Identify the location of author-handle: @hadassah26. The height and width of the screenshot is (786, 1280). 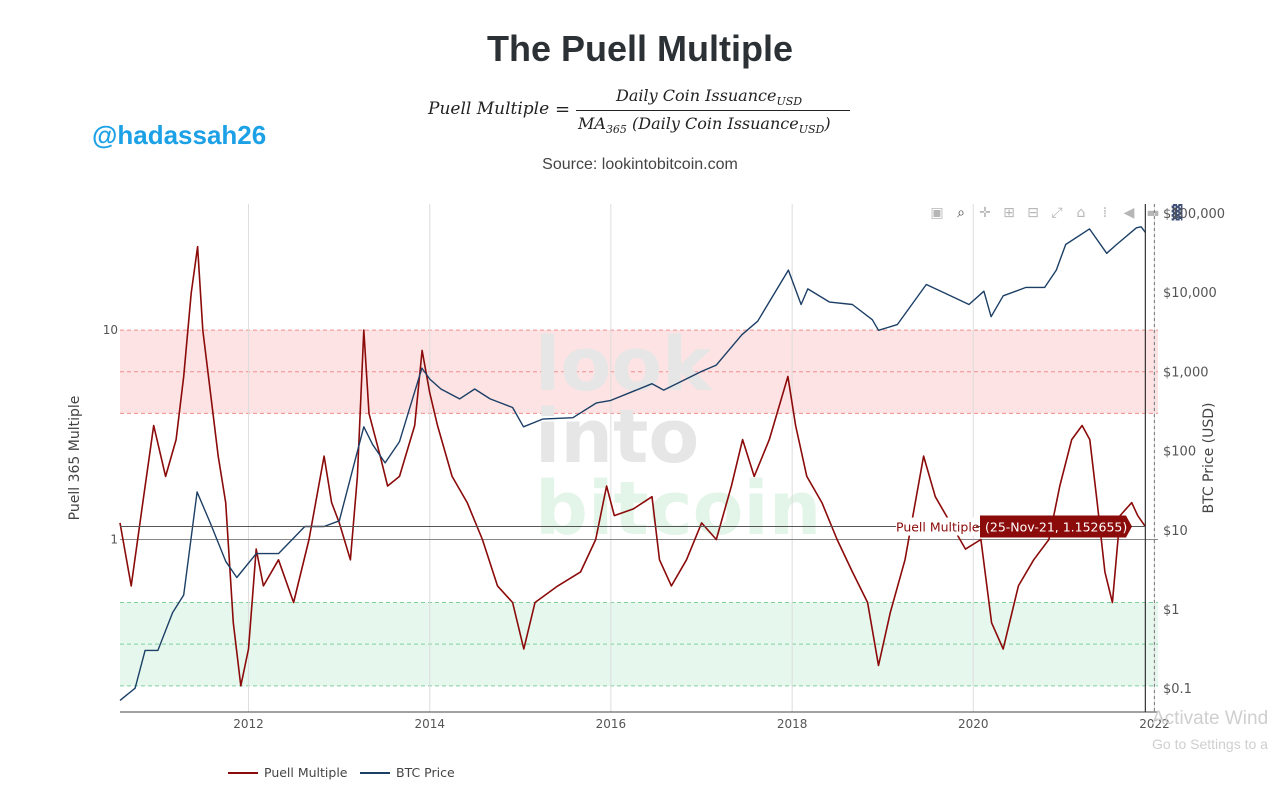
(179, 135).